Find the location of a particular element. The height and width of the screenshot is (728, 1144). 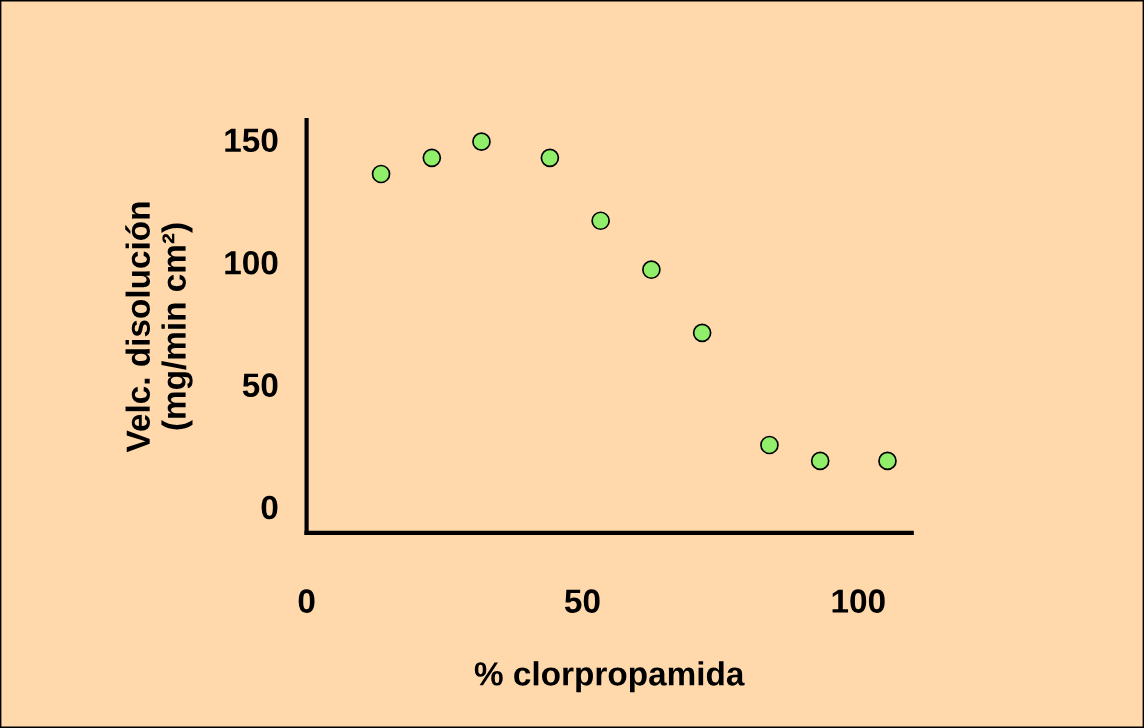

y-tick-label: 150 is located at coordinates (251, 140).